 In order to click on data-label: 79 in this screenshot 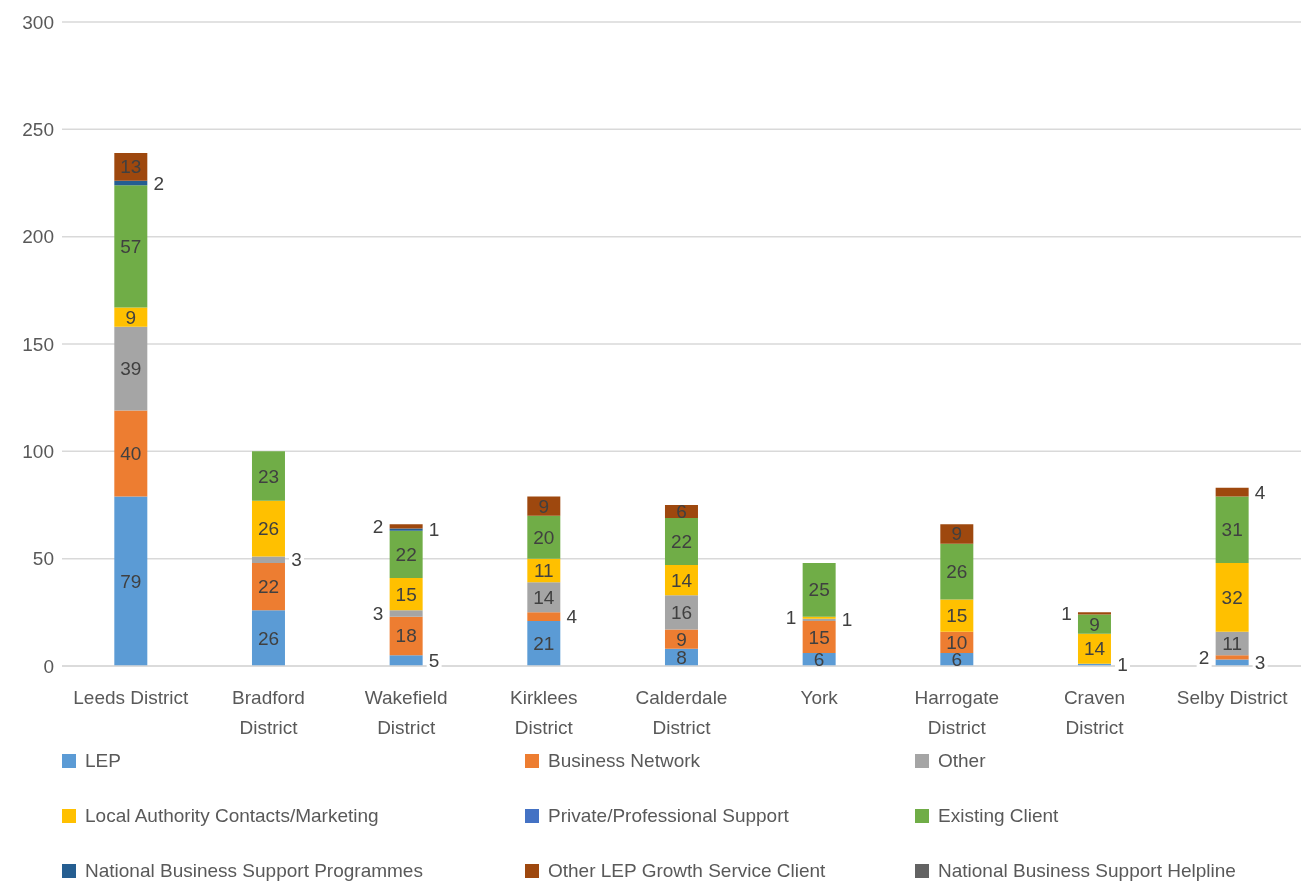, I will do `click(131, 581)`.